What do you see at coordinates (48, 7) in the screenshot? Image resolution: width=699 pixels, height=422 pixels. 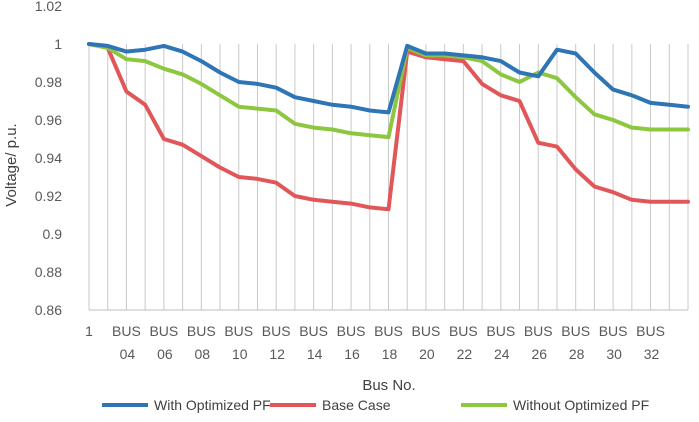 I see `y-tick-label: 1.02` at bounding box center [48, 7].